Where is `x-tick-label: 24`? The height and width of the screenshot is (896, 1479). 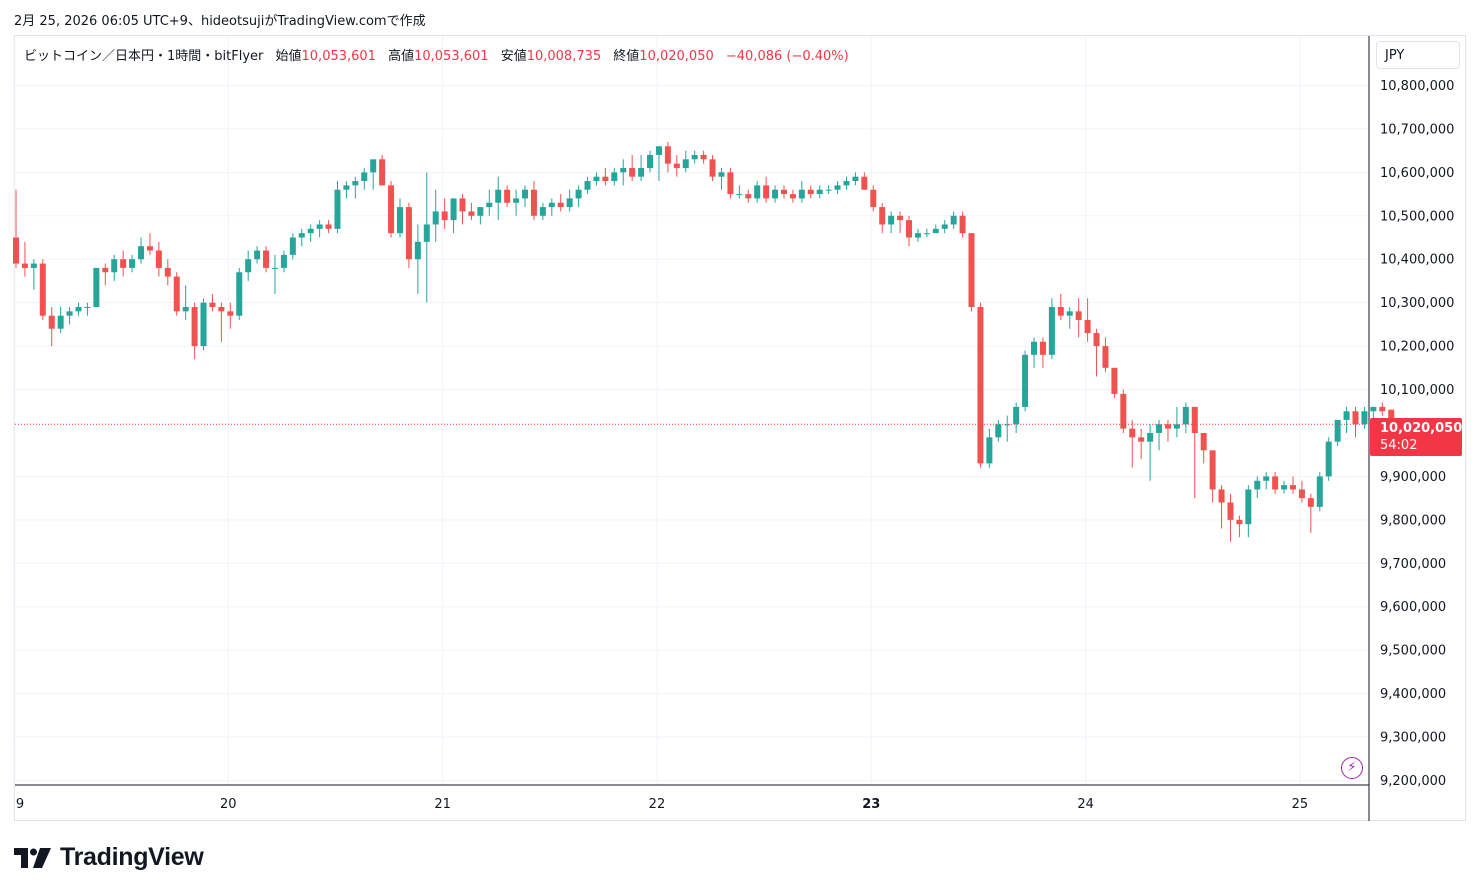
x-tick-label: 24 is located at coordinates (1085, 804).